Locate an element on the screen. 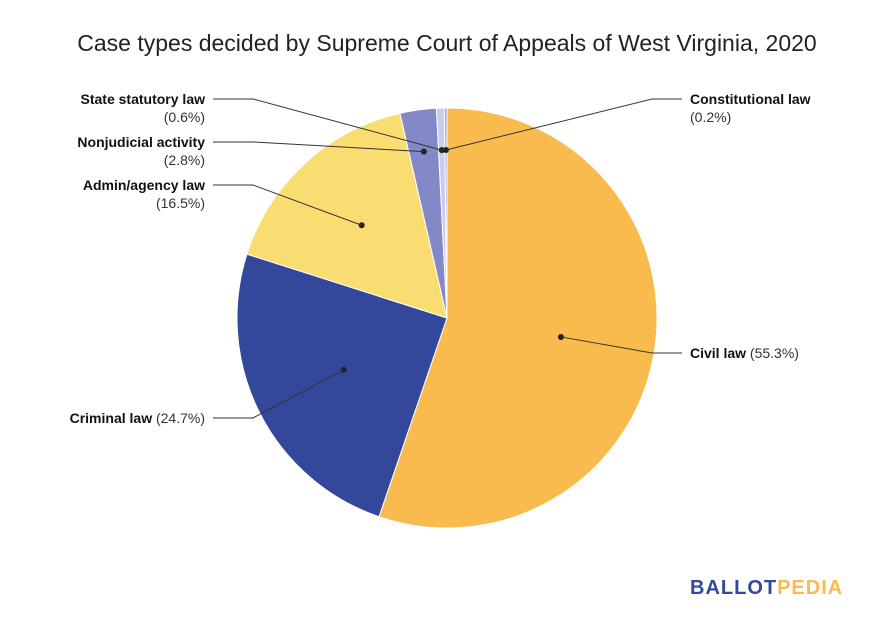  pie-slice-constitutional-law is located at coordinates (445, 213).